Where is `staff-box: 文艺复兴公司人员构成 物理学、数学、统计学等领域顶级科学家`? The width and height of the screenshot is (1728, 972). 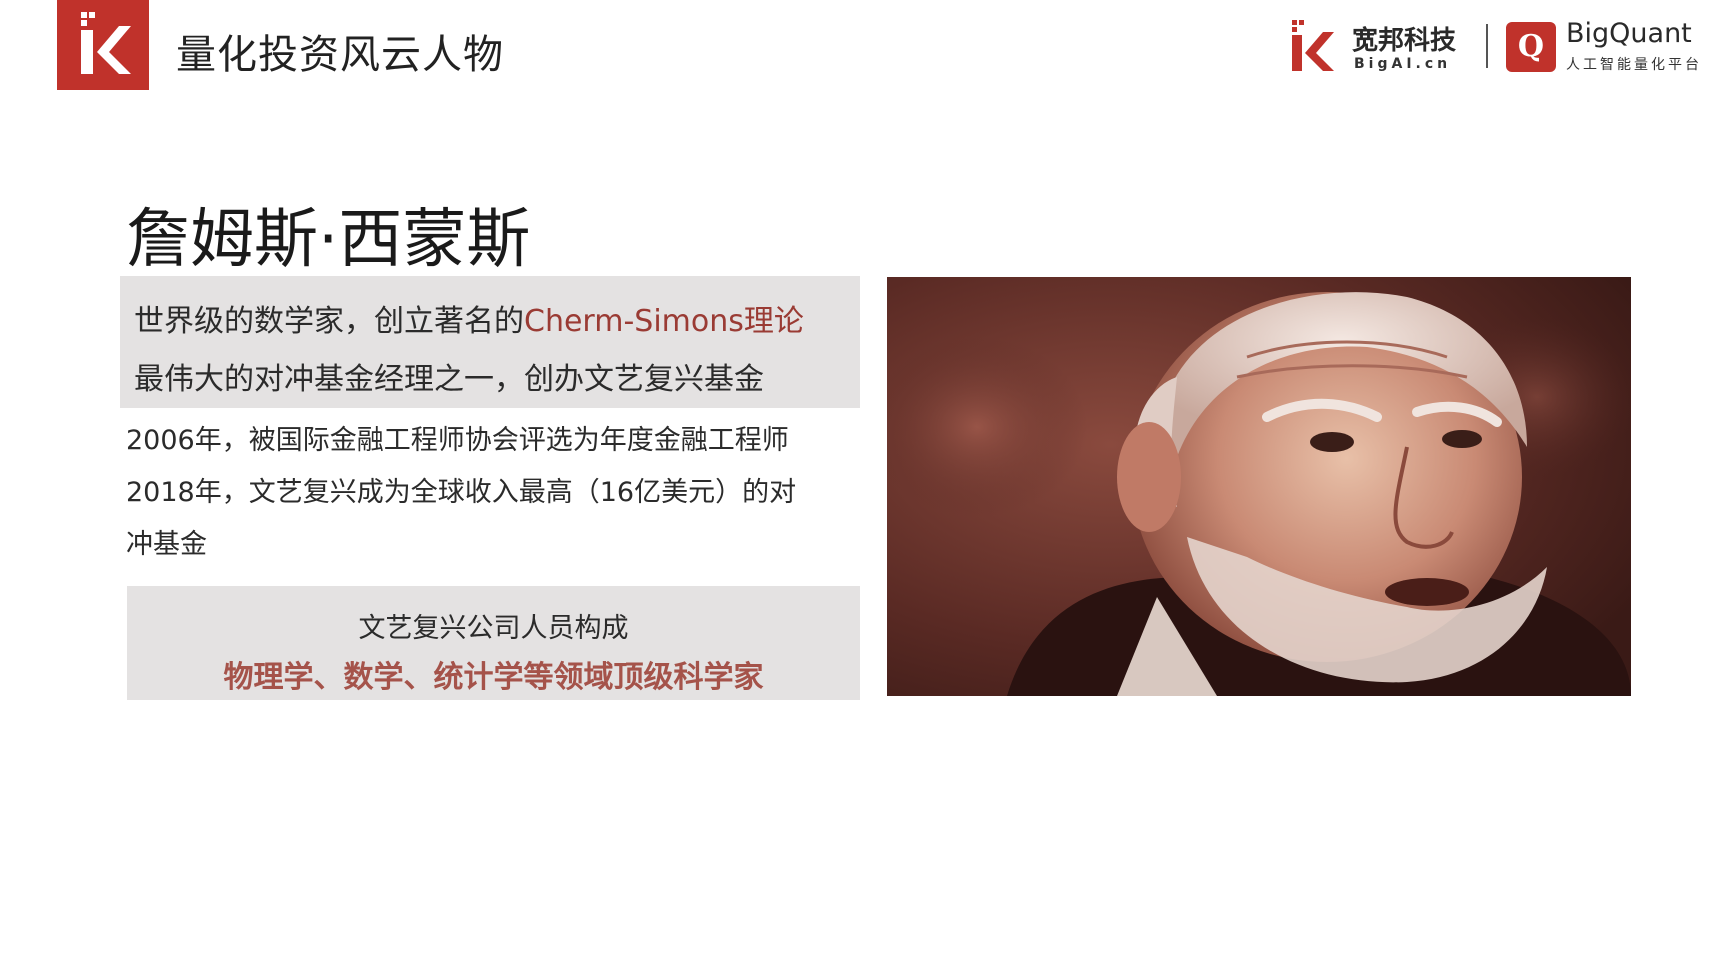
staff-box: 文艺复兴公司人员构成 物理学、数学、统计学等领域顶级科学家 is located at coordinates (493, 643).